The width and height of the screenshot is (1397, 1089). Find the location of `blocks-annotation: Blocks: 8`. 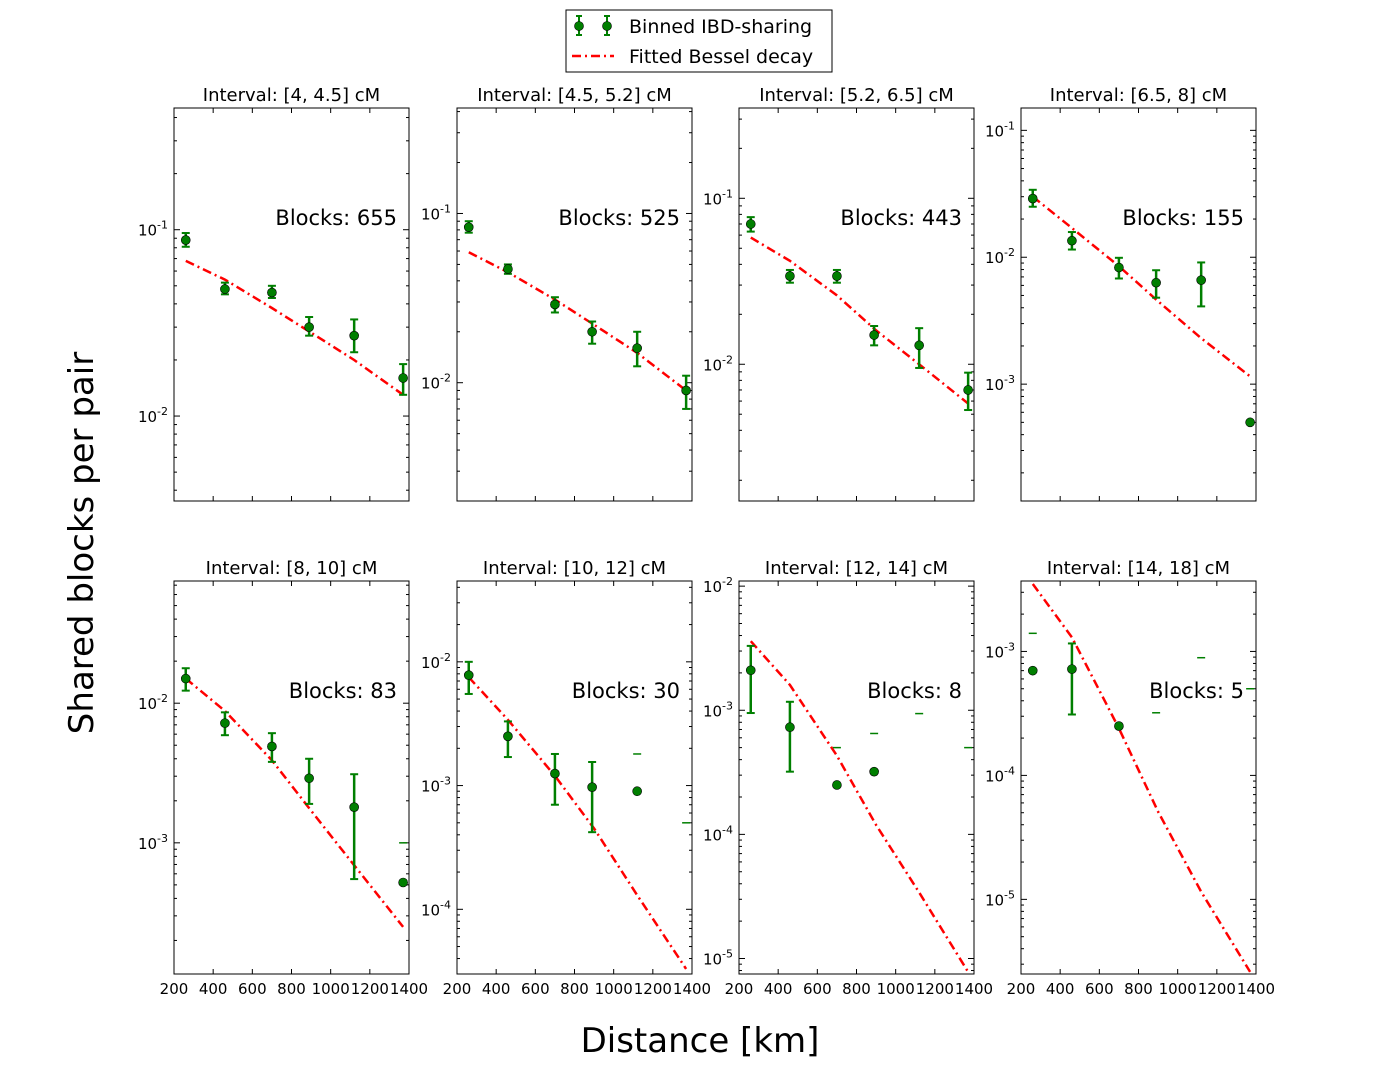

blocks-annotation: Blocks: 8 is located at coordinates (914, 691).